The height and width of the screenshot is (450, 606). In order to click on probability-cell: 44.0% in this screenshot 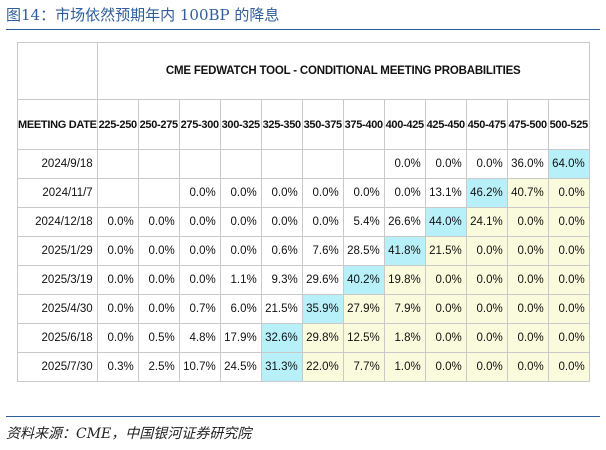, I will do `click(445, 222)`.